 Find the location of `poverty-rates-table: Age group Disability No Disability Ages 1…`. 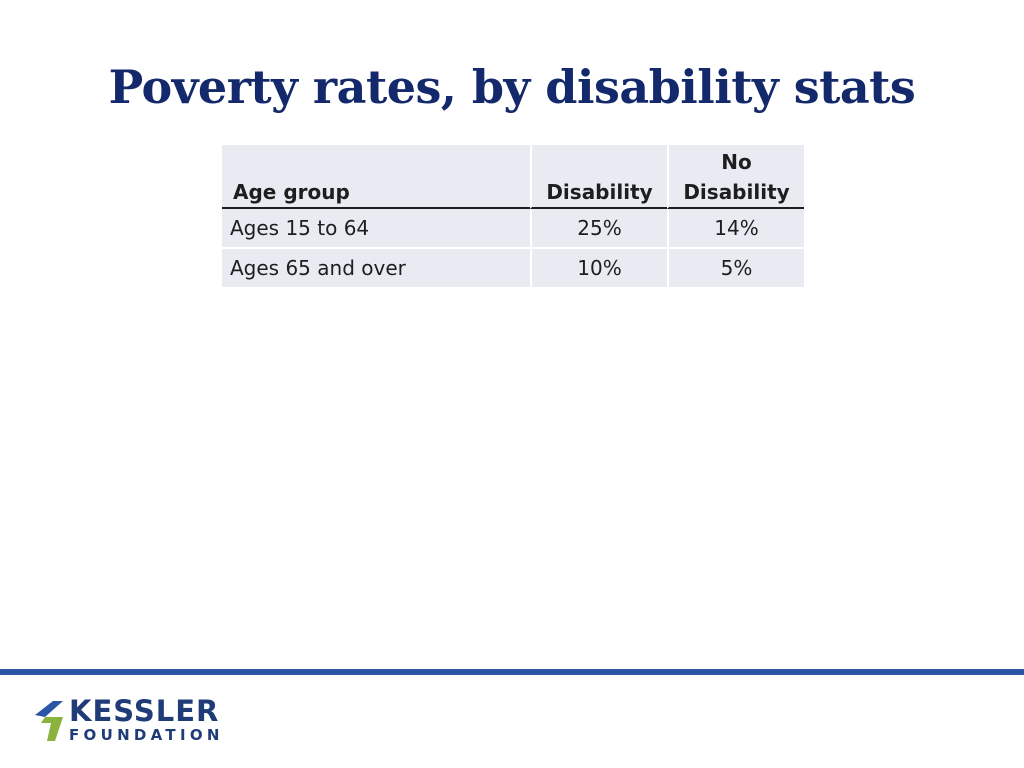

poverty-rates-table: Age group Disability No Disability Ages 1… is located at coordinates (513, 216).